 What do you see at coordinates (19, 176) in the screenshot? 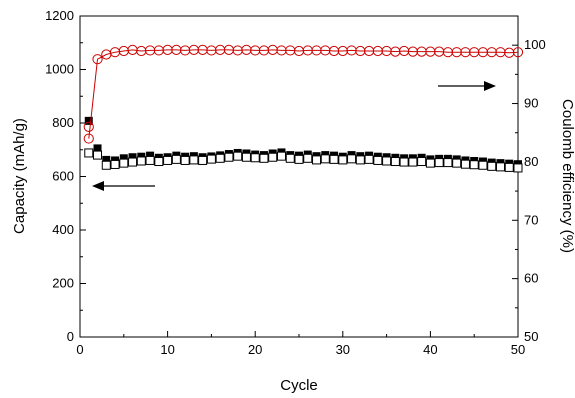
I see `y-axis-title: Capacity (mAh/g)` at bounding box center [19, 176].